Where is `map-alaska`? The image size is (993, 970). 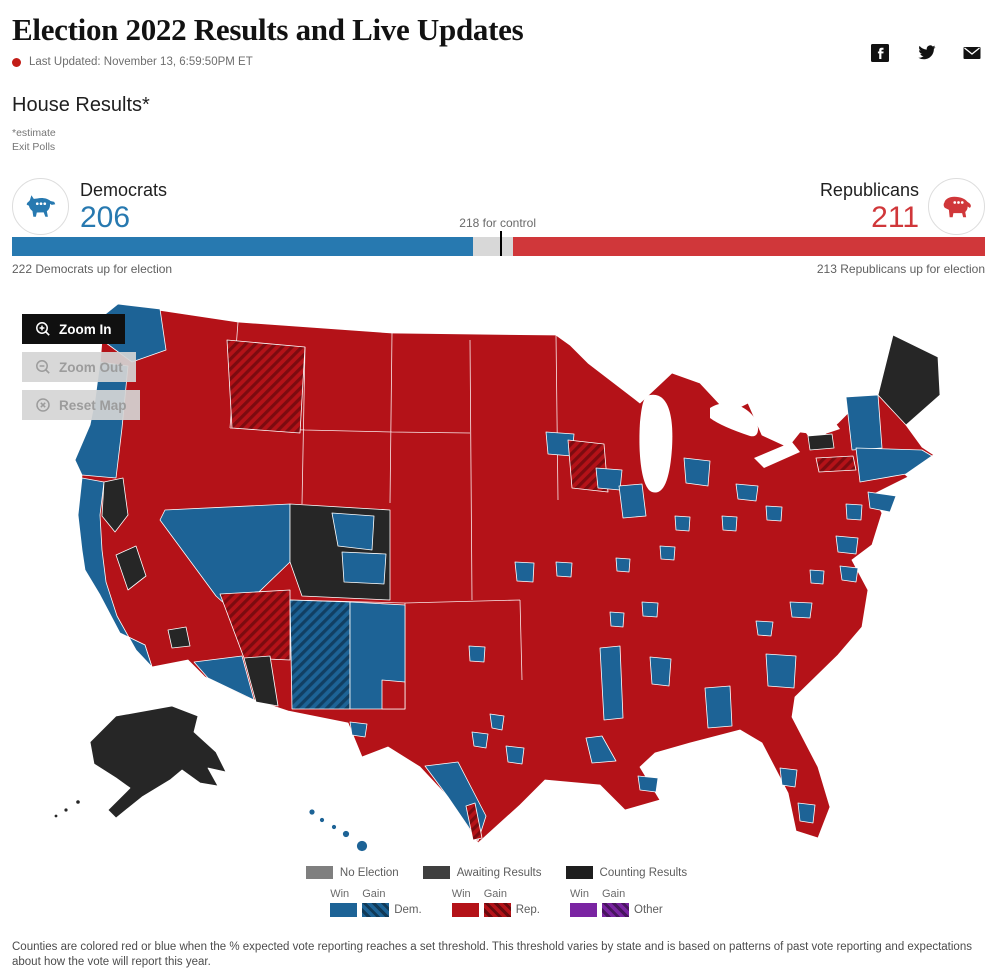
map-alaska is located at coordinates (140, 762).